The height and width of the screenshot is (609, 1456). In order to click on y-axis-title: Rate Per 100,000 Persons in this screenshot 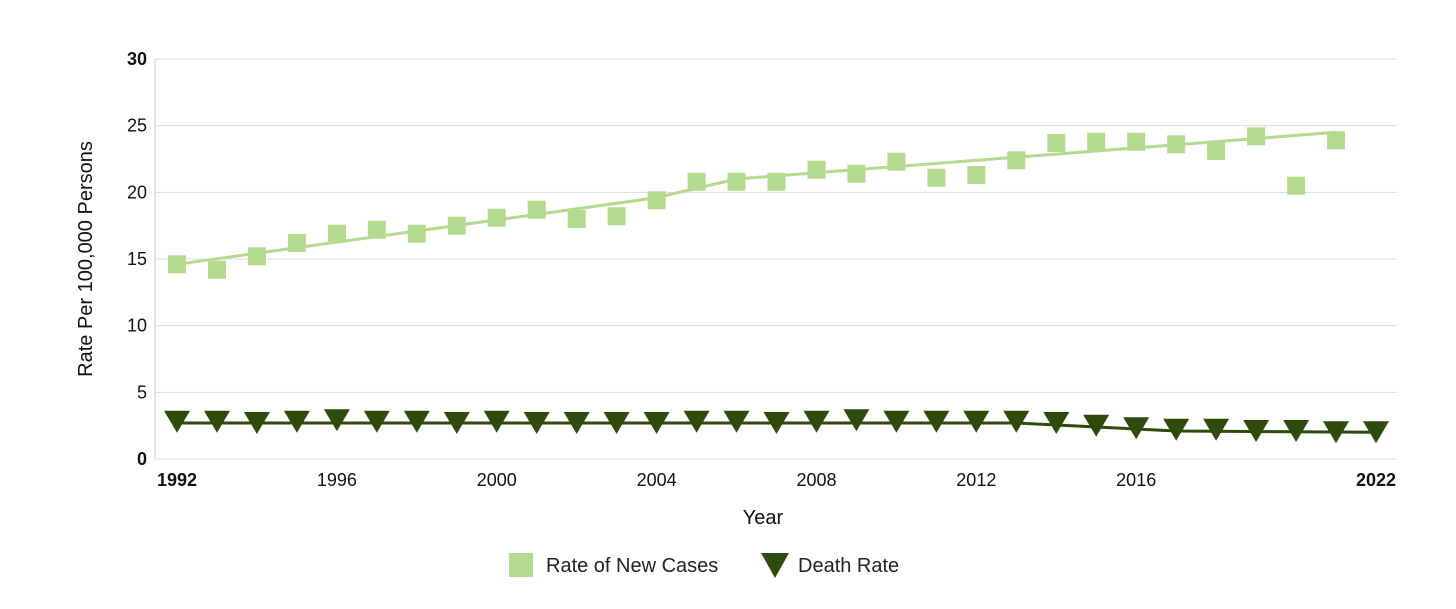, I will do `click(86, 259)`.